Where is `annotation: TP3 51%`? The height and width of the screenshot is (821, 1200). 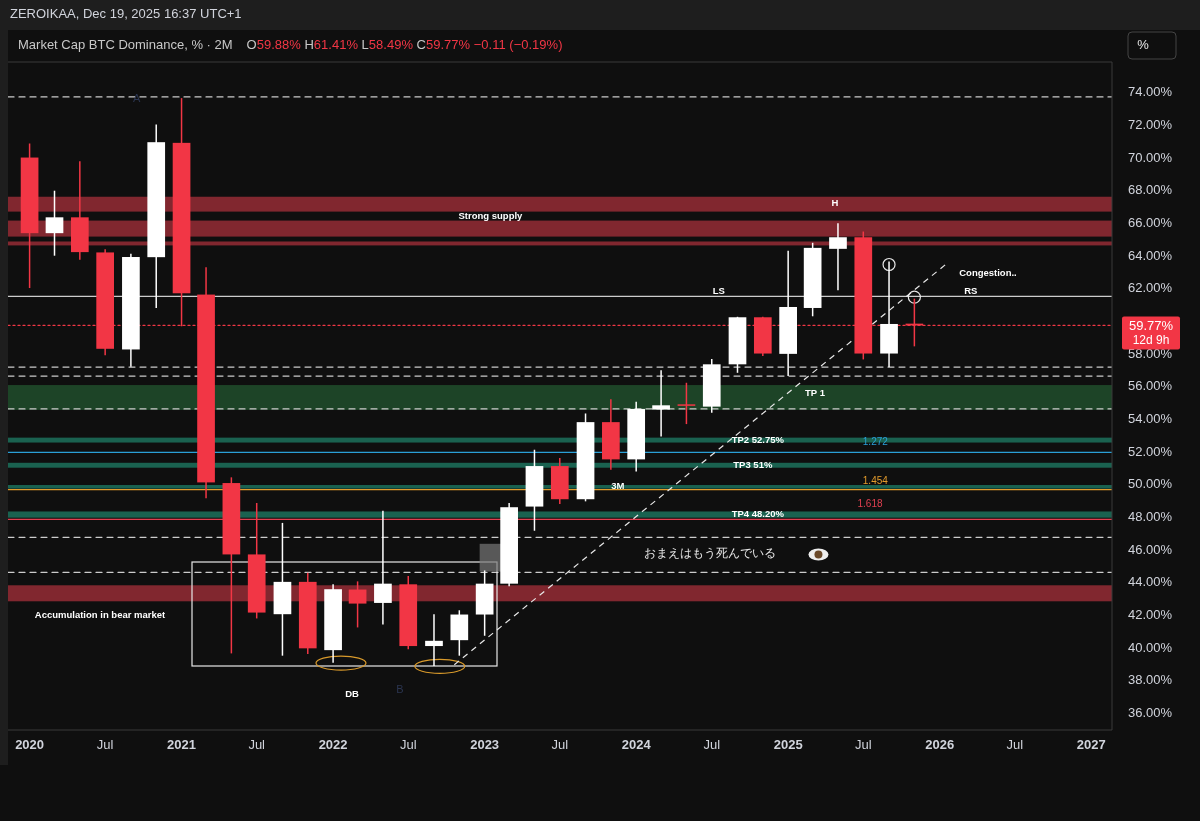
annotation: TP3 51% is located at coordinates (753, 464).